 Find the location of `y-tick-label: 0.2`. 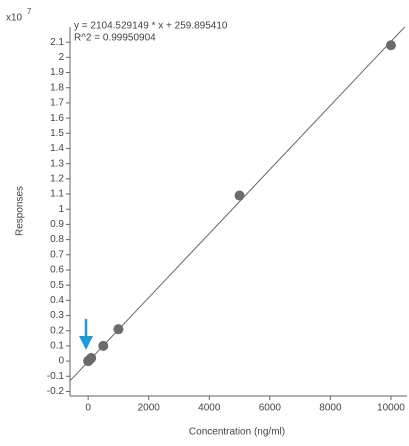

y-tick-label: 0.2 is located at coordinates (57, 330).